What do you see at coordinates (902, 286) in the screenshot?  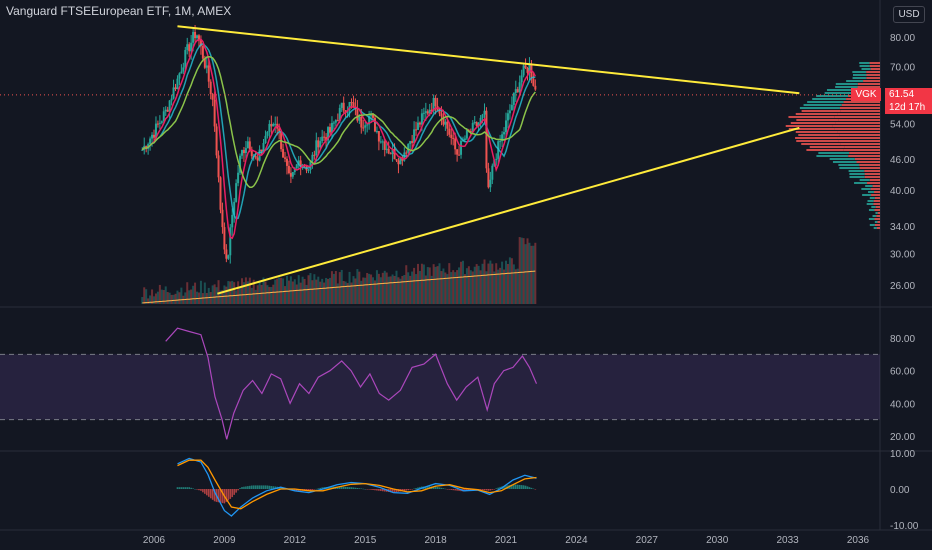 I see `price-tick-label: 26.00` at bounding box center [902, 286].